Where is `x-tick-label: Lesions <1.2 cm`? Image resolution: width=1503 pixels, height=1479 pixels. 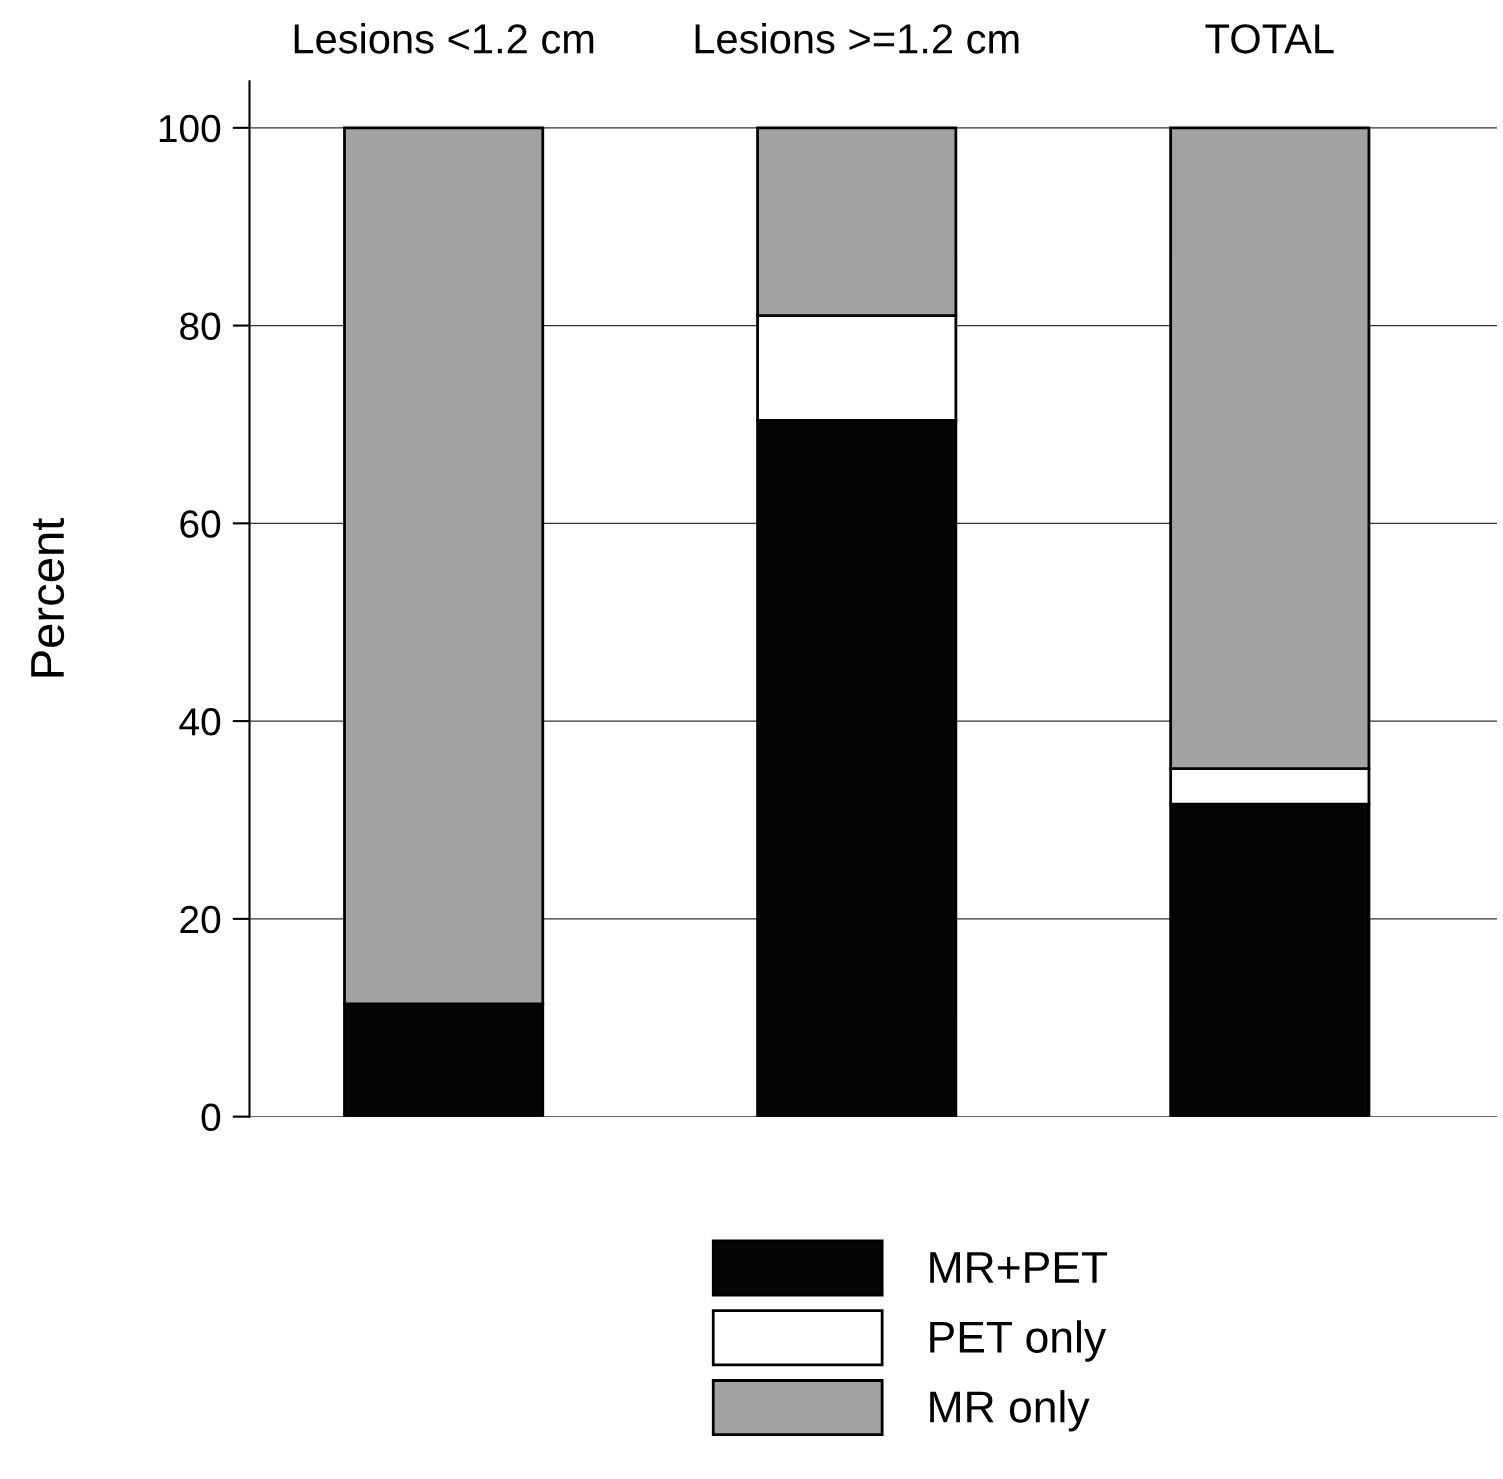 x-tick-label: Lesions <1.2 cm is located at coordinates (444, 38).